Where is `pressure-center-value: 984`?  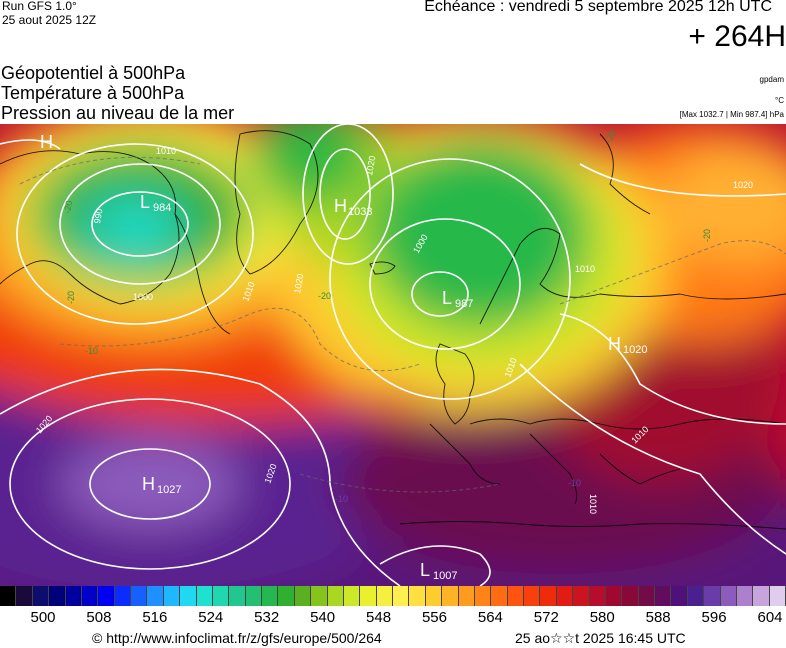 pressure-center-value: 984 is located at coordinates (162, 208).